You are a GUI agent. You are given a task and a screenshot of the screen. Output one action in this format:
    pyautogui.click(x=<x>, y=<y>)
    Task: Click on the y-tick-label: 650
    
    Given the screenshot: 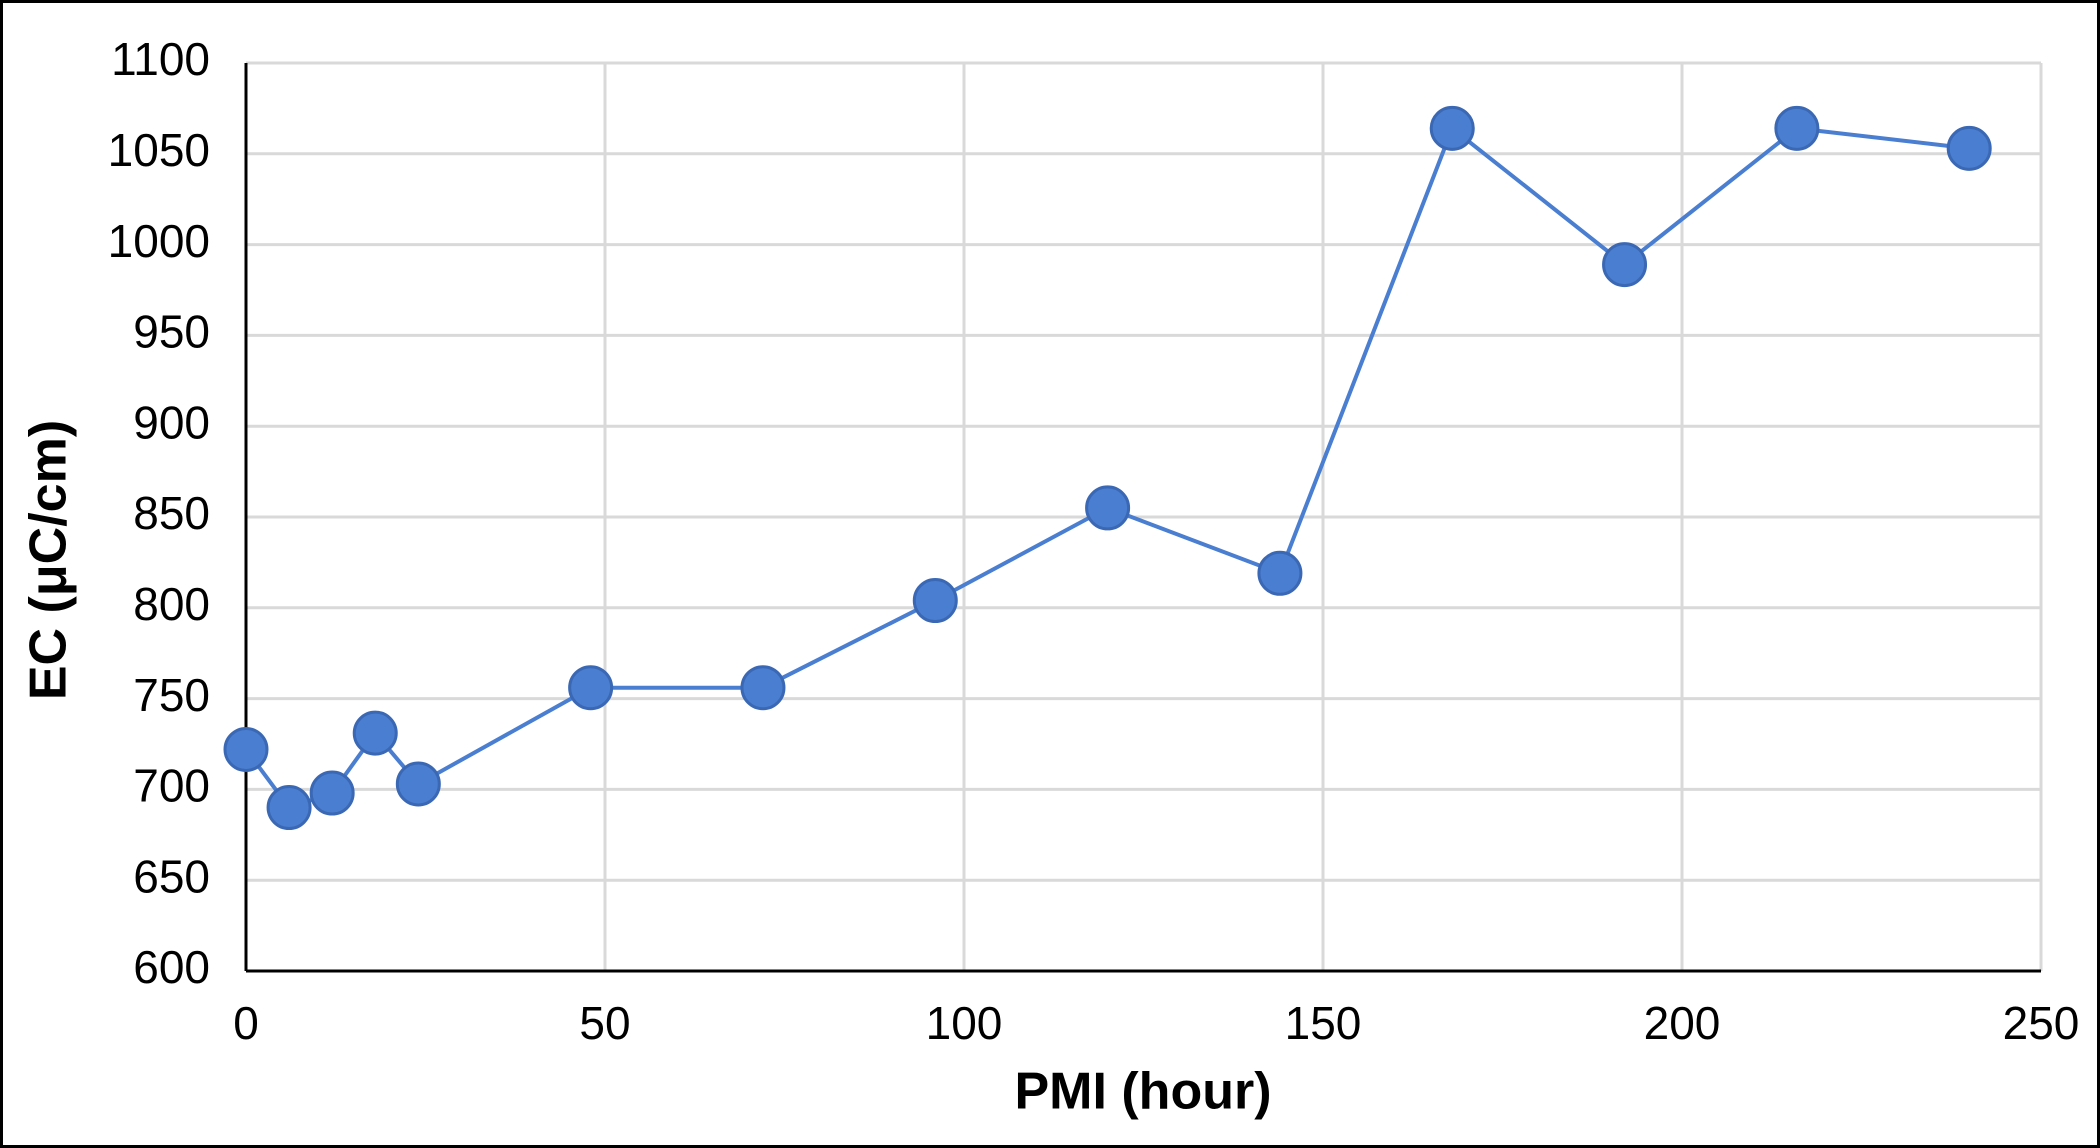 What is the action you would take?
    pyautogui.click(x=171, y=876)
    